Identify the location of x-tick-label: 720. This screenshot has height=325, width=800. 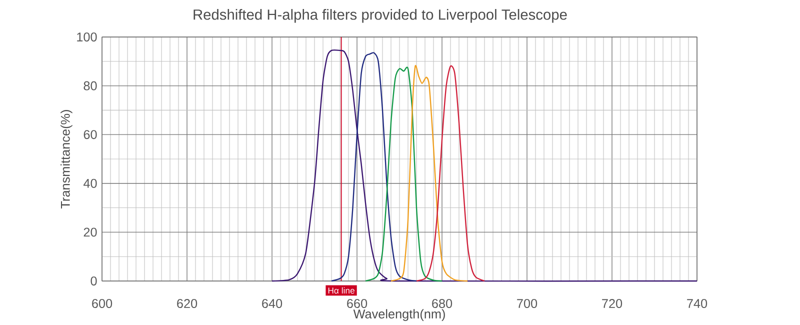
(612, 303).